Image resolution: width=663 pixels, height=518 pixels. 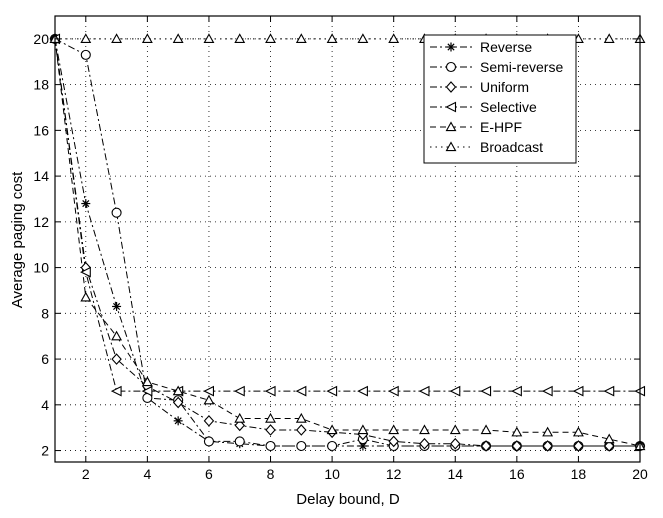 I want to click on y-axis-label: Average paging cost, so click(x=17, y=239).